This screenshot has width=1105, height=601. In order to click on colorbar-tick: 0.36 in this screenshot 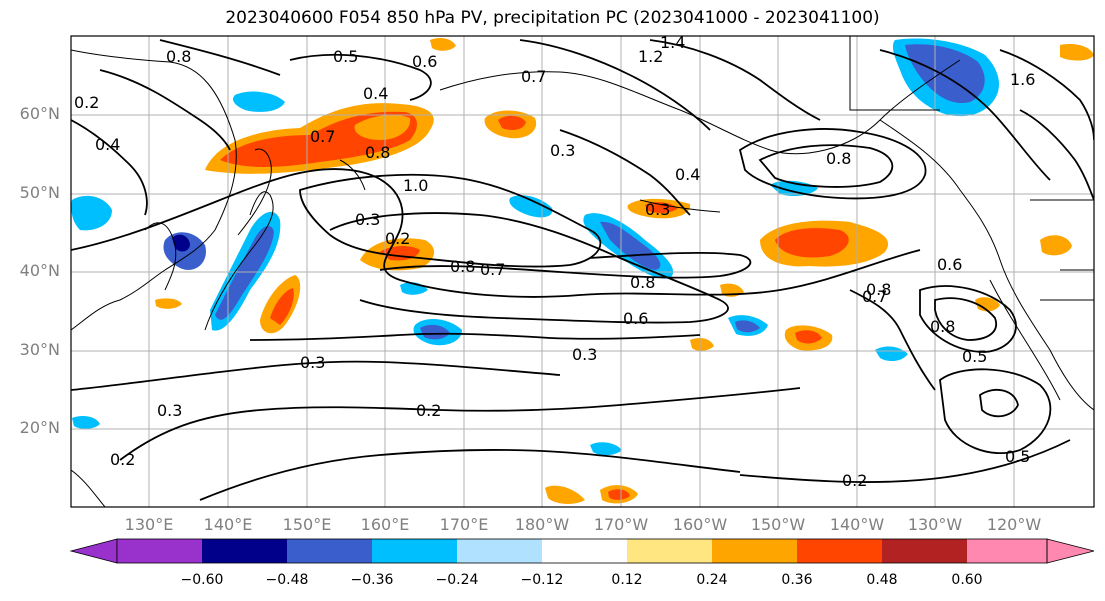, I will do `click(797, 580)`.